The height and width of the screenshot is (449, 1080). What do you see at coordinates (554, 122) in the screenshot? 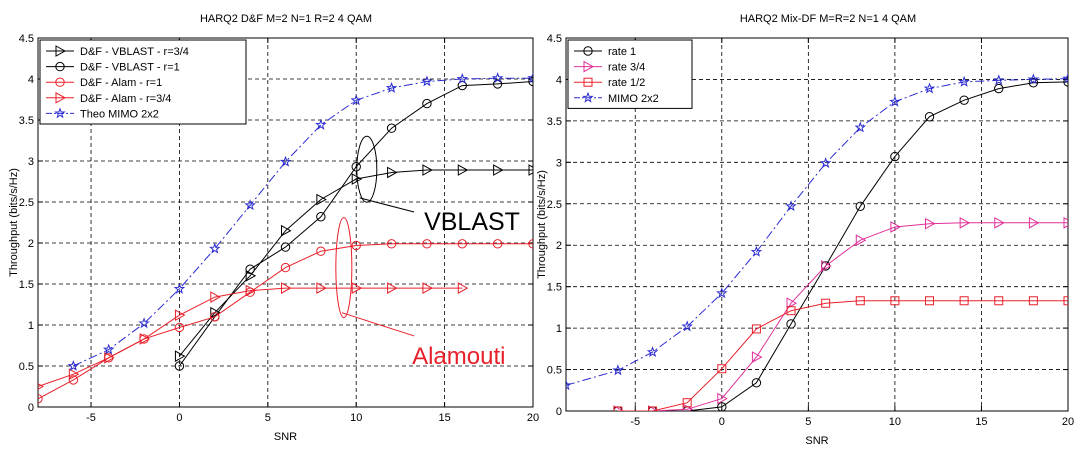
I see `chart2-y-tick-label: 3.5` at bounding box center [554, 122].